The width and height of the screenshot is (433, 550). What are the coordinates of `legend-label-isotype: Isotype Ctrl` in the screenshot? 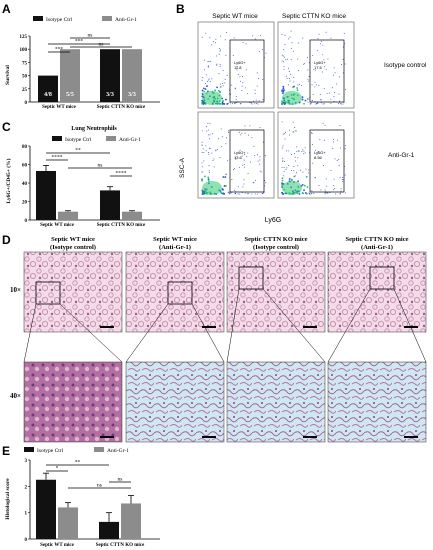 It's located at (78, 140).